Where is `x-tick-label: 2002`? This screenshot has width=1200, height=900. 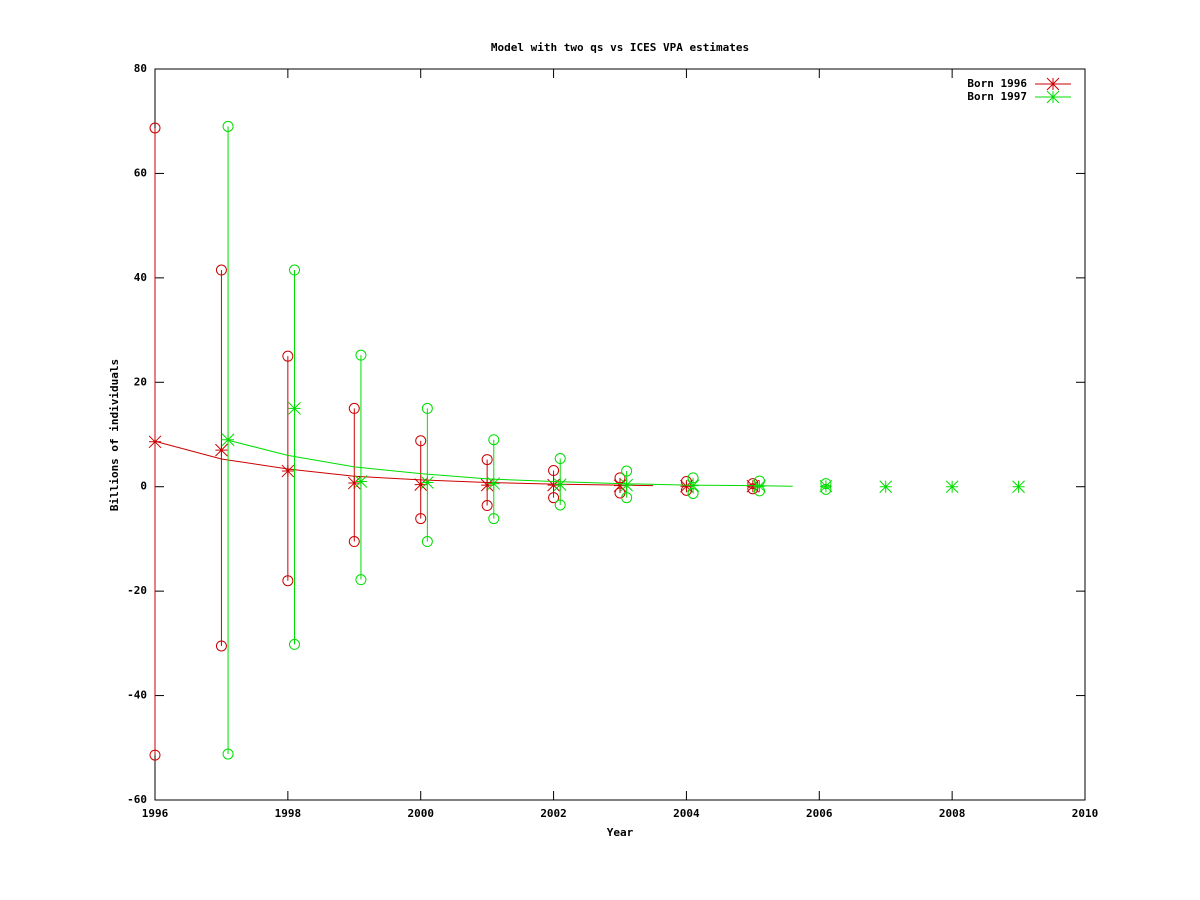 x-tick-label: 2002 is located at coordinates (553, 813).